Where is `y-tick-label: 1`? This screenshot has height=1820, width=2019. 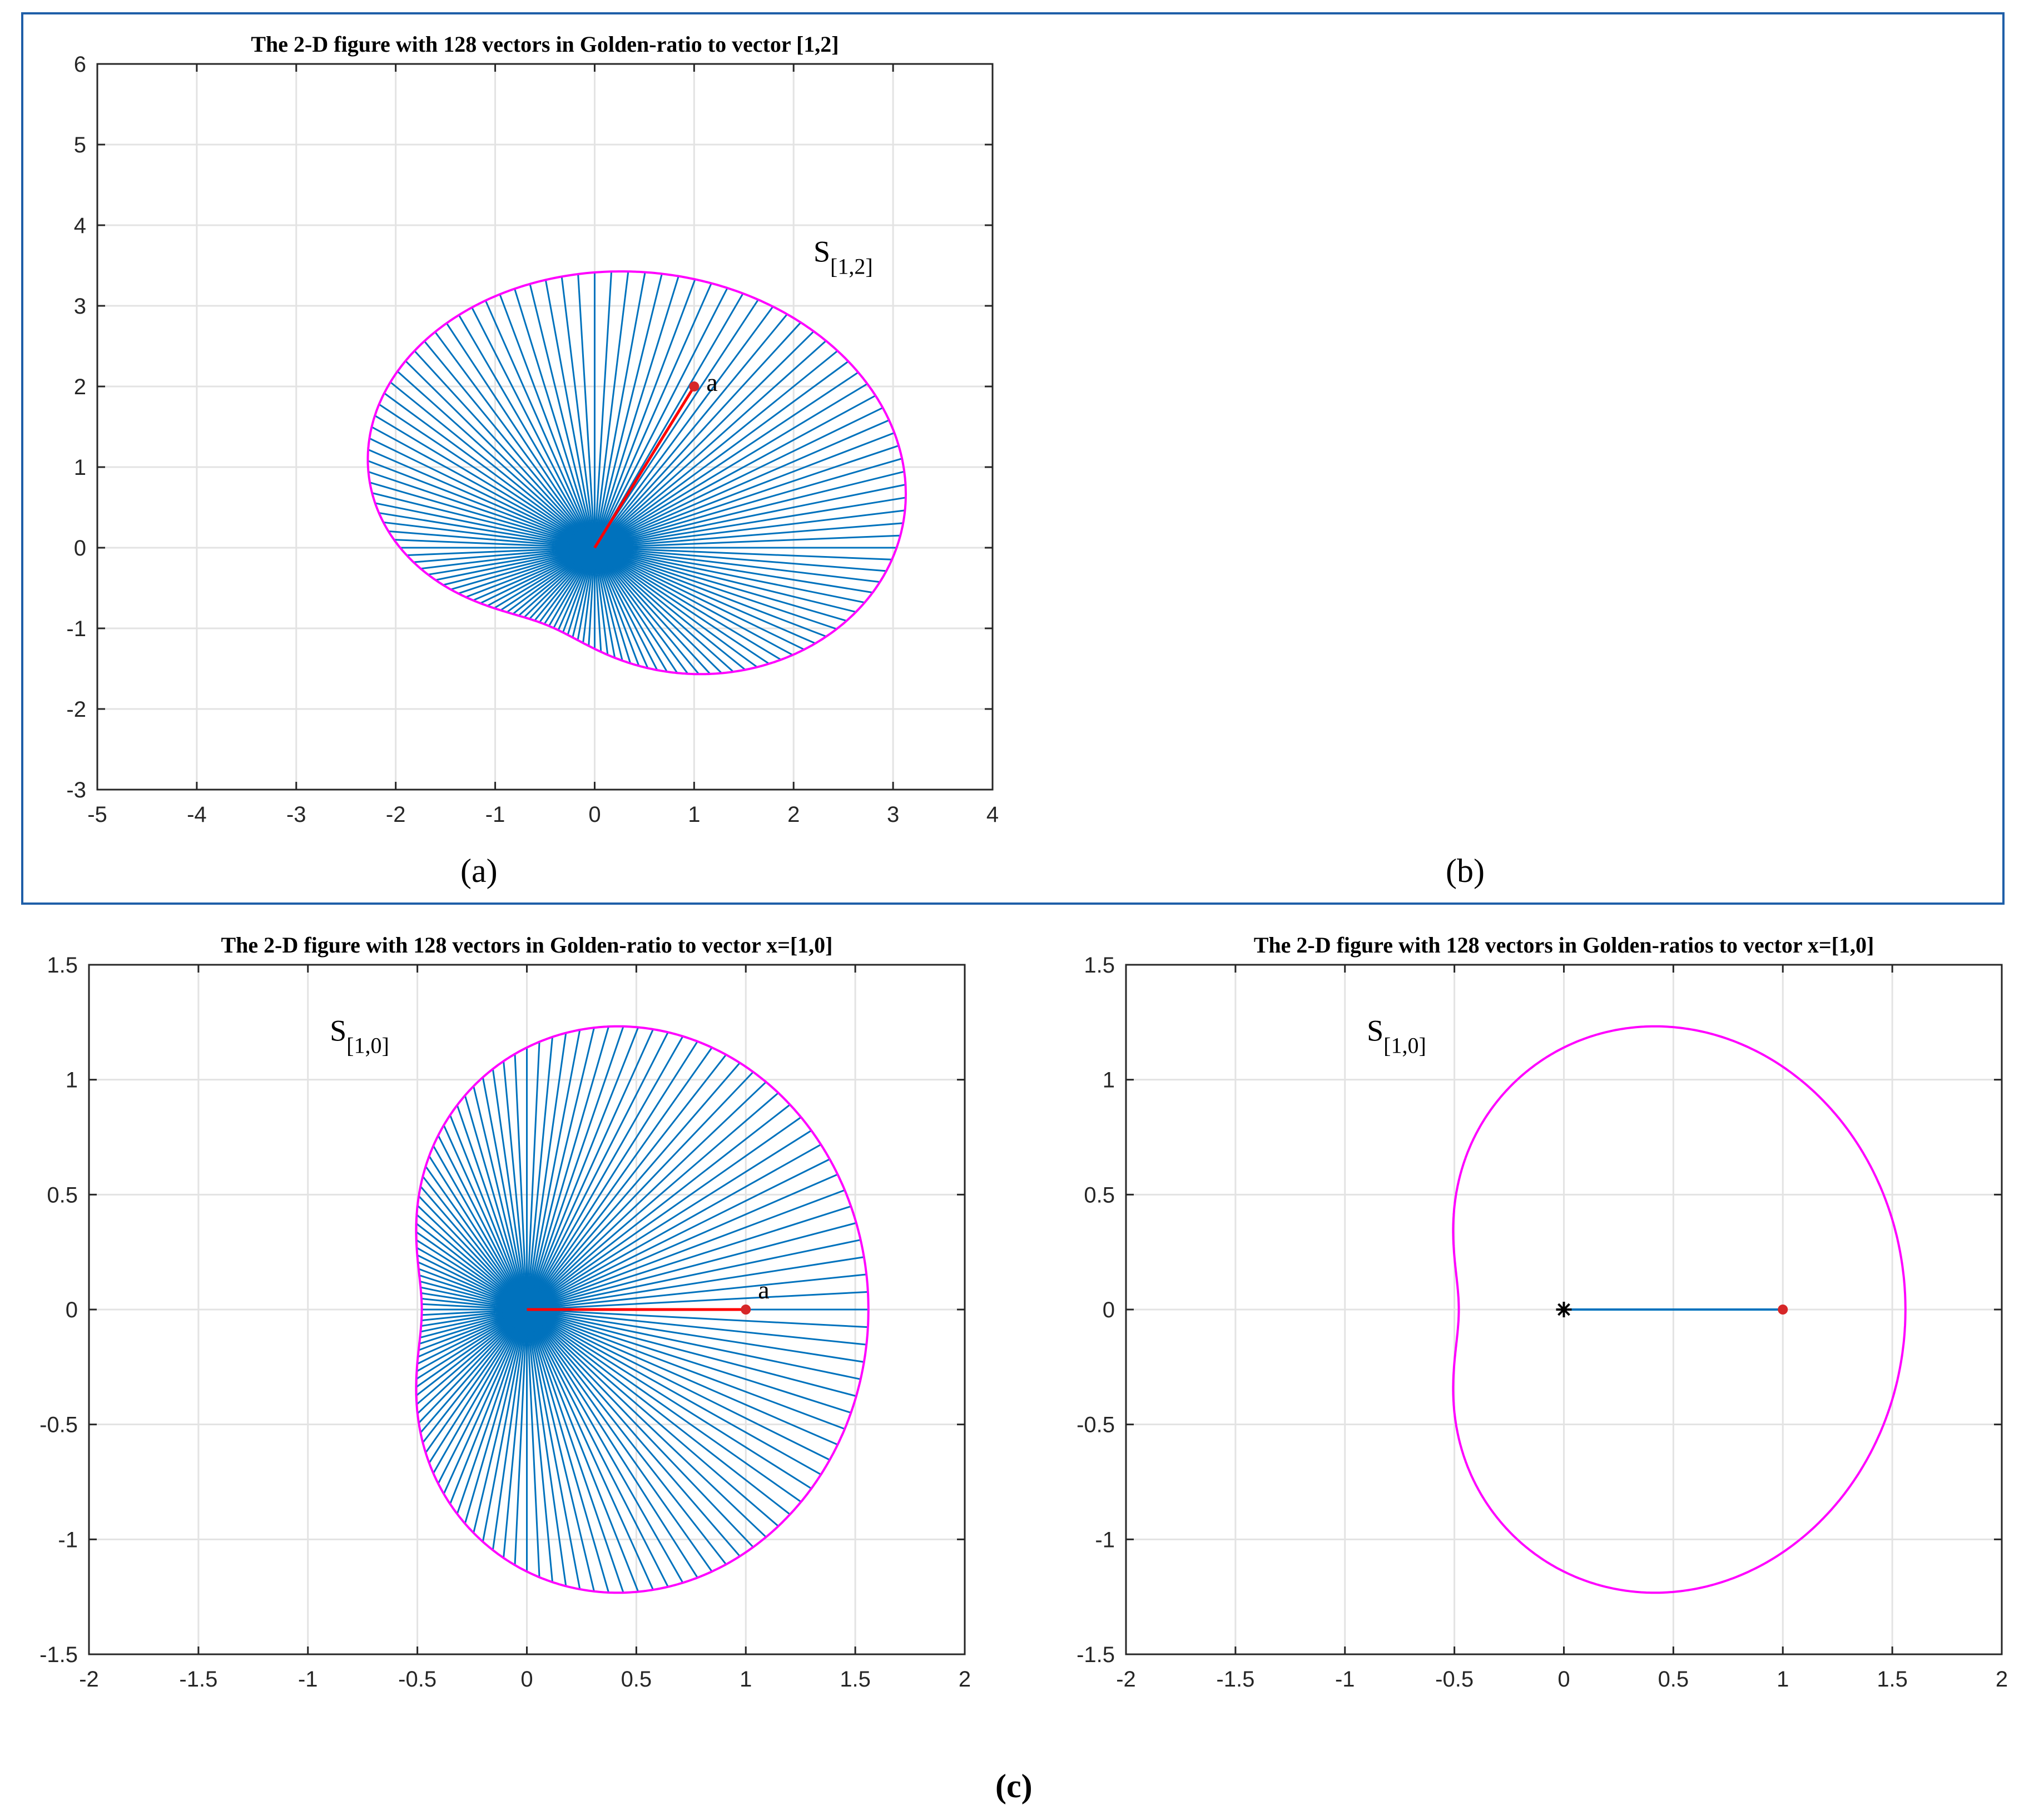
y-tick-label: 1 is located at coordinates (72, 1080).